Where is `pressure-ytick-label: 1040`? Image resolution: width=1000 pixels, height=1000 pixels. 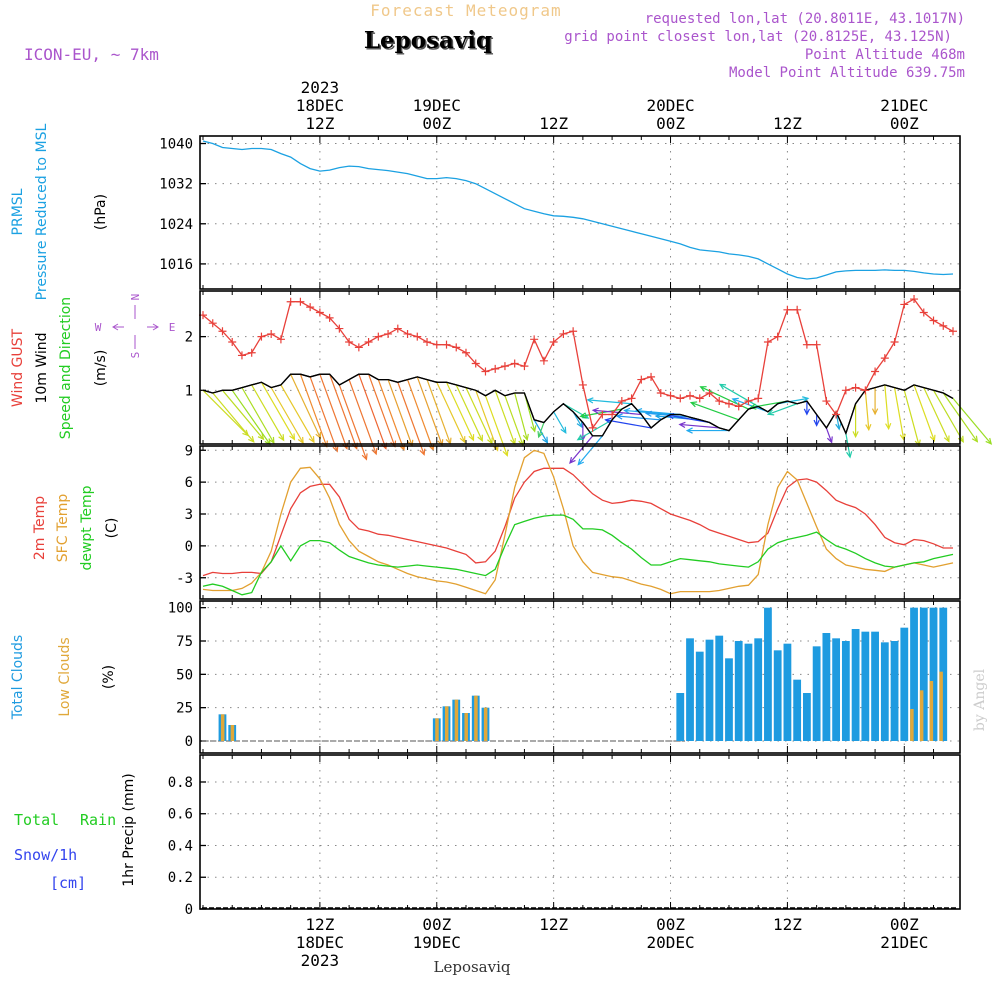
pressure-ytick-label: 1040 is located at coordinates (176, 145).